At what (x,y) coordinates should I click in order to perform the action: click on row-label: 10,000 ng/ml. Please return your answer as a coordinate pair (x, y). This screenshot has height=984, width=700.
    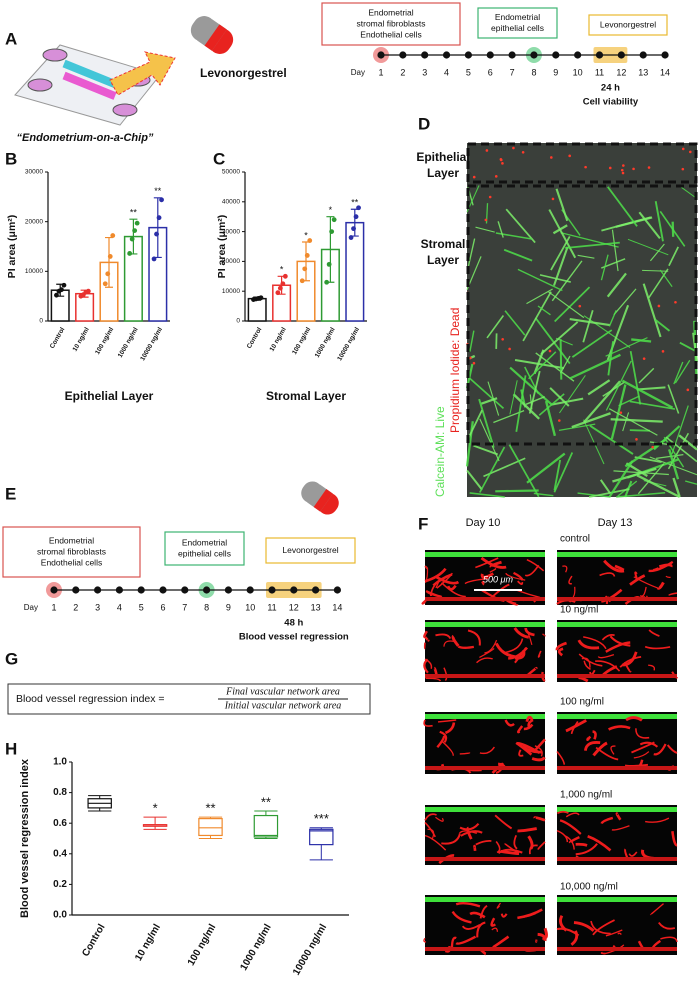
    Looking at the image, I should click on (589, 887).